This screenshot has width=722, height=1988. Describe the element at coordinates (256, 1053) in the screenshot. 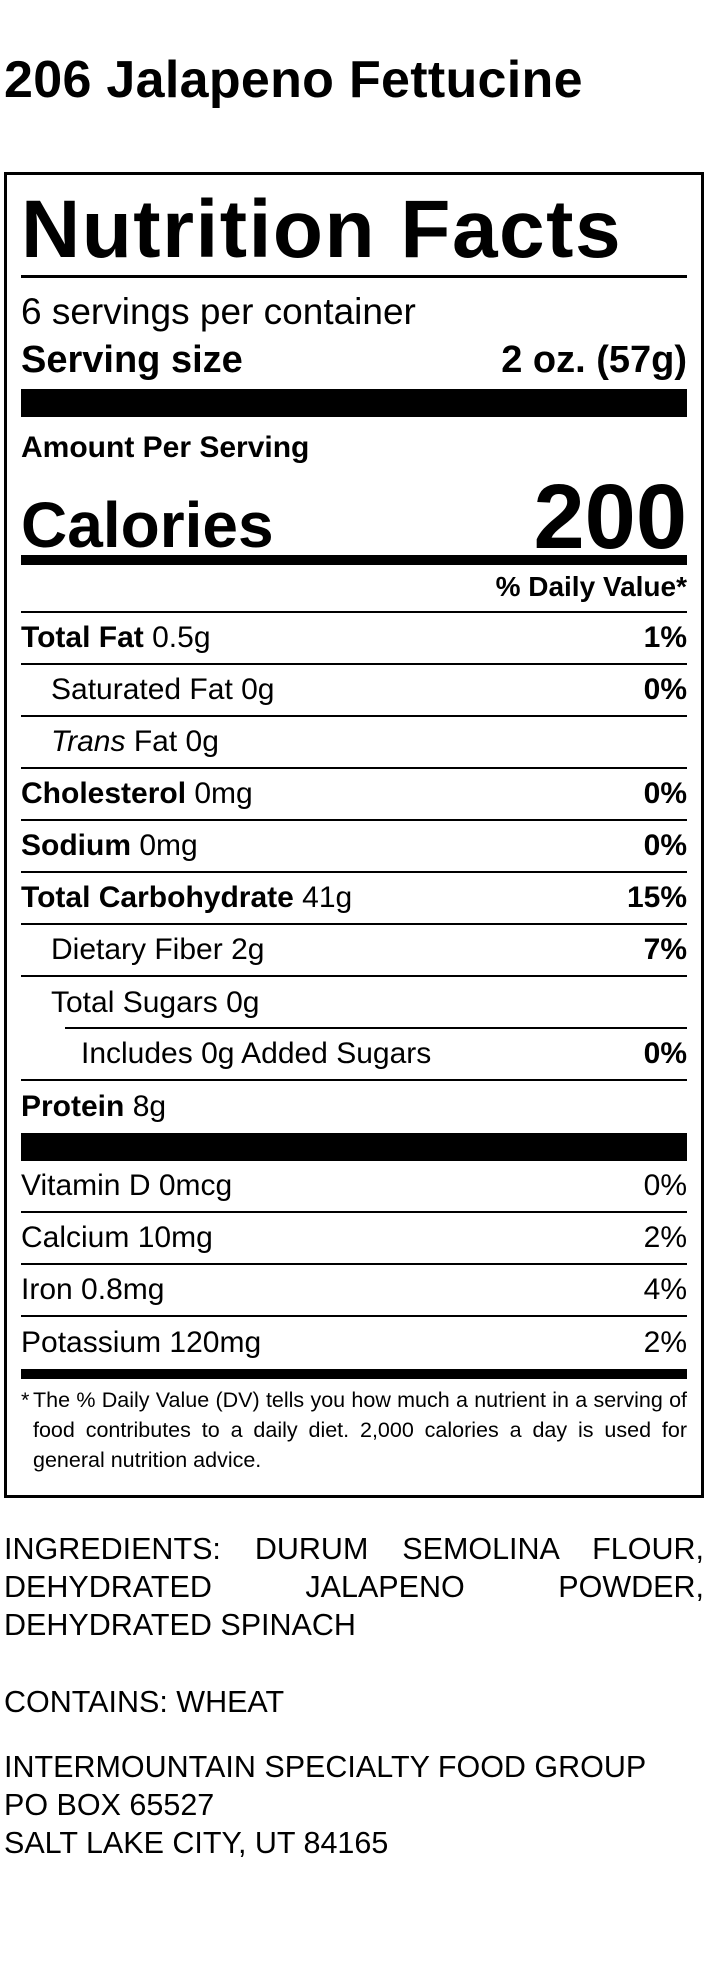

I see `nutrient-name: Includes 0g Added Sugars` at that location.